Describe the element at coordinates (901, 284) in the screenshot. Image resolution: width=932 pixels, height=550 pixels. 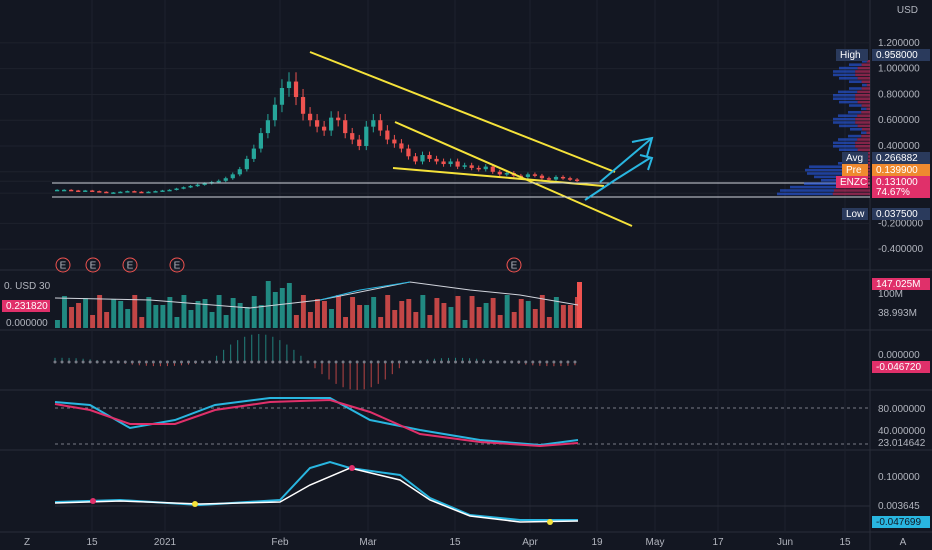
I see `volume-badge` at that location.